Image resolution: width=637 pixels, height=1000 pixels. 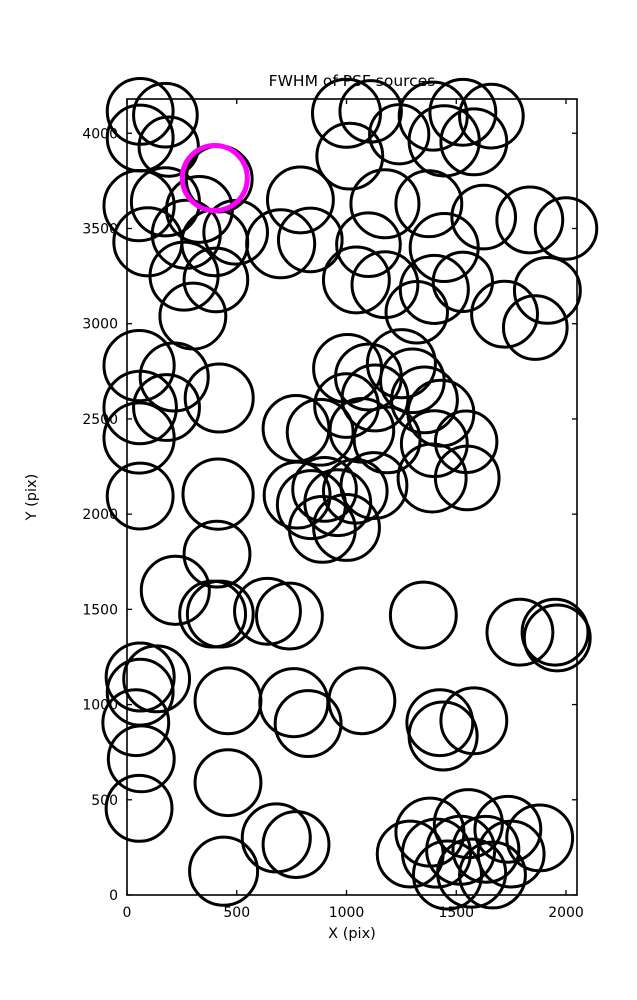 I want to click on x-tick-label: 2000, so click(x=566, y=913).